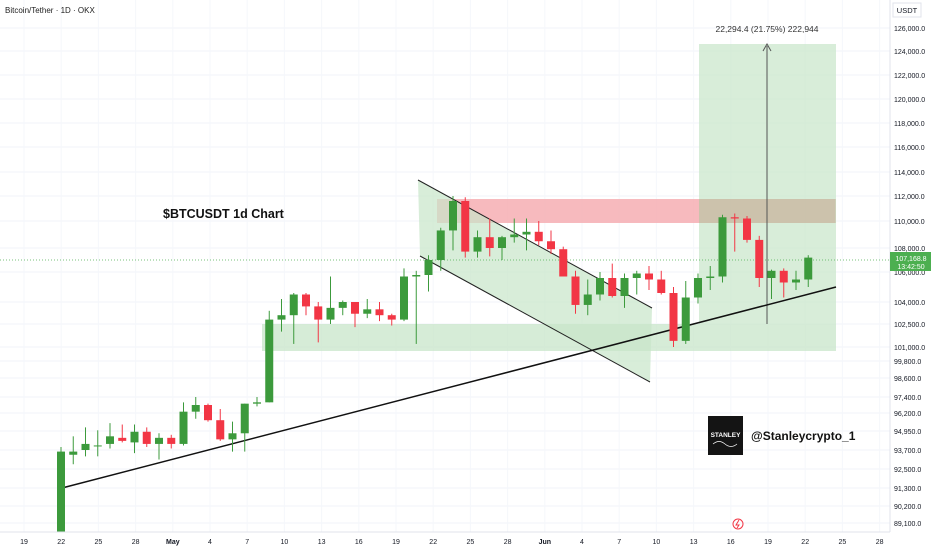 The height and width of the screenshot is (550, 932). I want to click on time-tick-label: 4, so click(210, 542).